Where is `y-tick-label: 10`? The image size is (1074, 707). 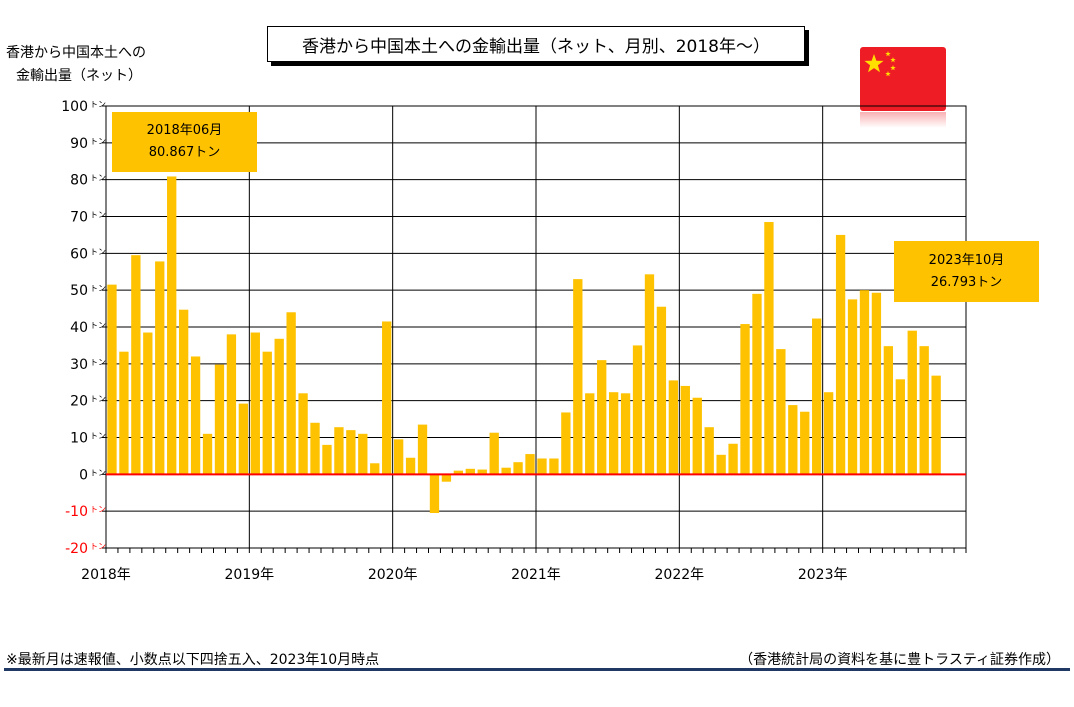 y-tick-label: 10 is located at coordinates (79, 439).